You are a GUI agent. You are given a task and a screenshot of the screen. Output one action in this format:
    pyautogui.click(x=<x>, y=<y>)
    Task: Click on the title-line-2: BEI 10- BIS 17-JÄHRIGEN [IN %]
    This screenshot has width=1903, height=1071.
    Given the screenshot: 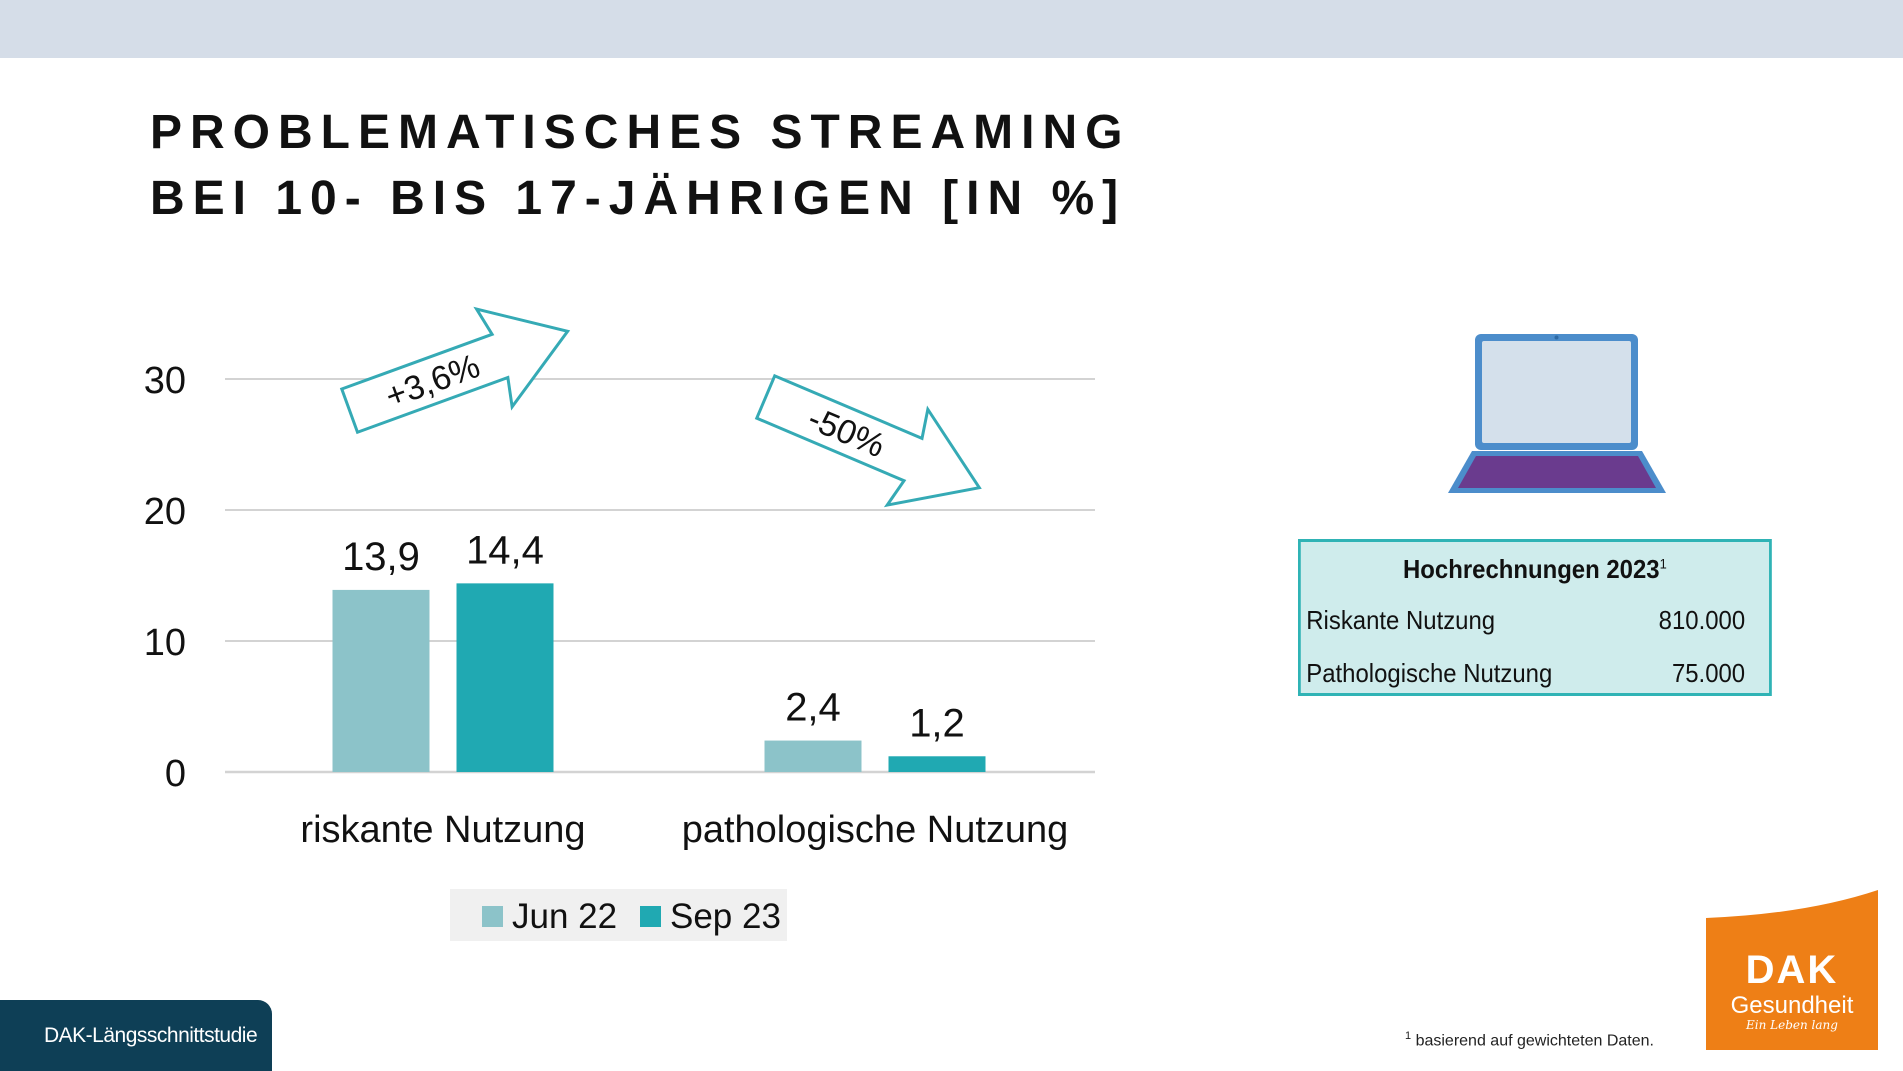 What is the action you would take?
    pyautogui.click(x=638, y=198)
    